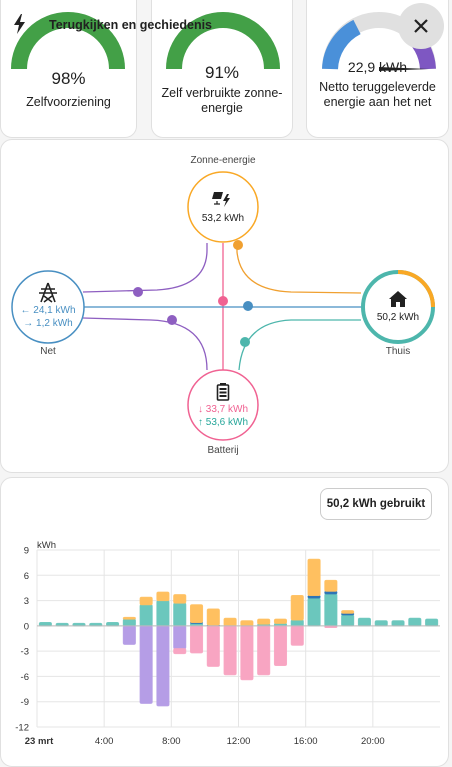 The width and height of the screenshot is (452, 767). I want to click on grid-export-value: → 1,2 kWh, so click(48, 323).